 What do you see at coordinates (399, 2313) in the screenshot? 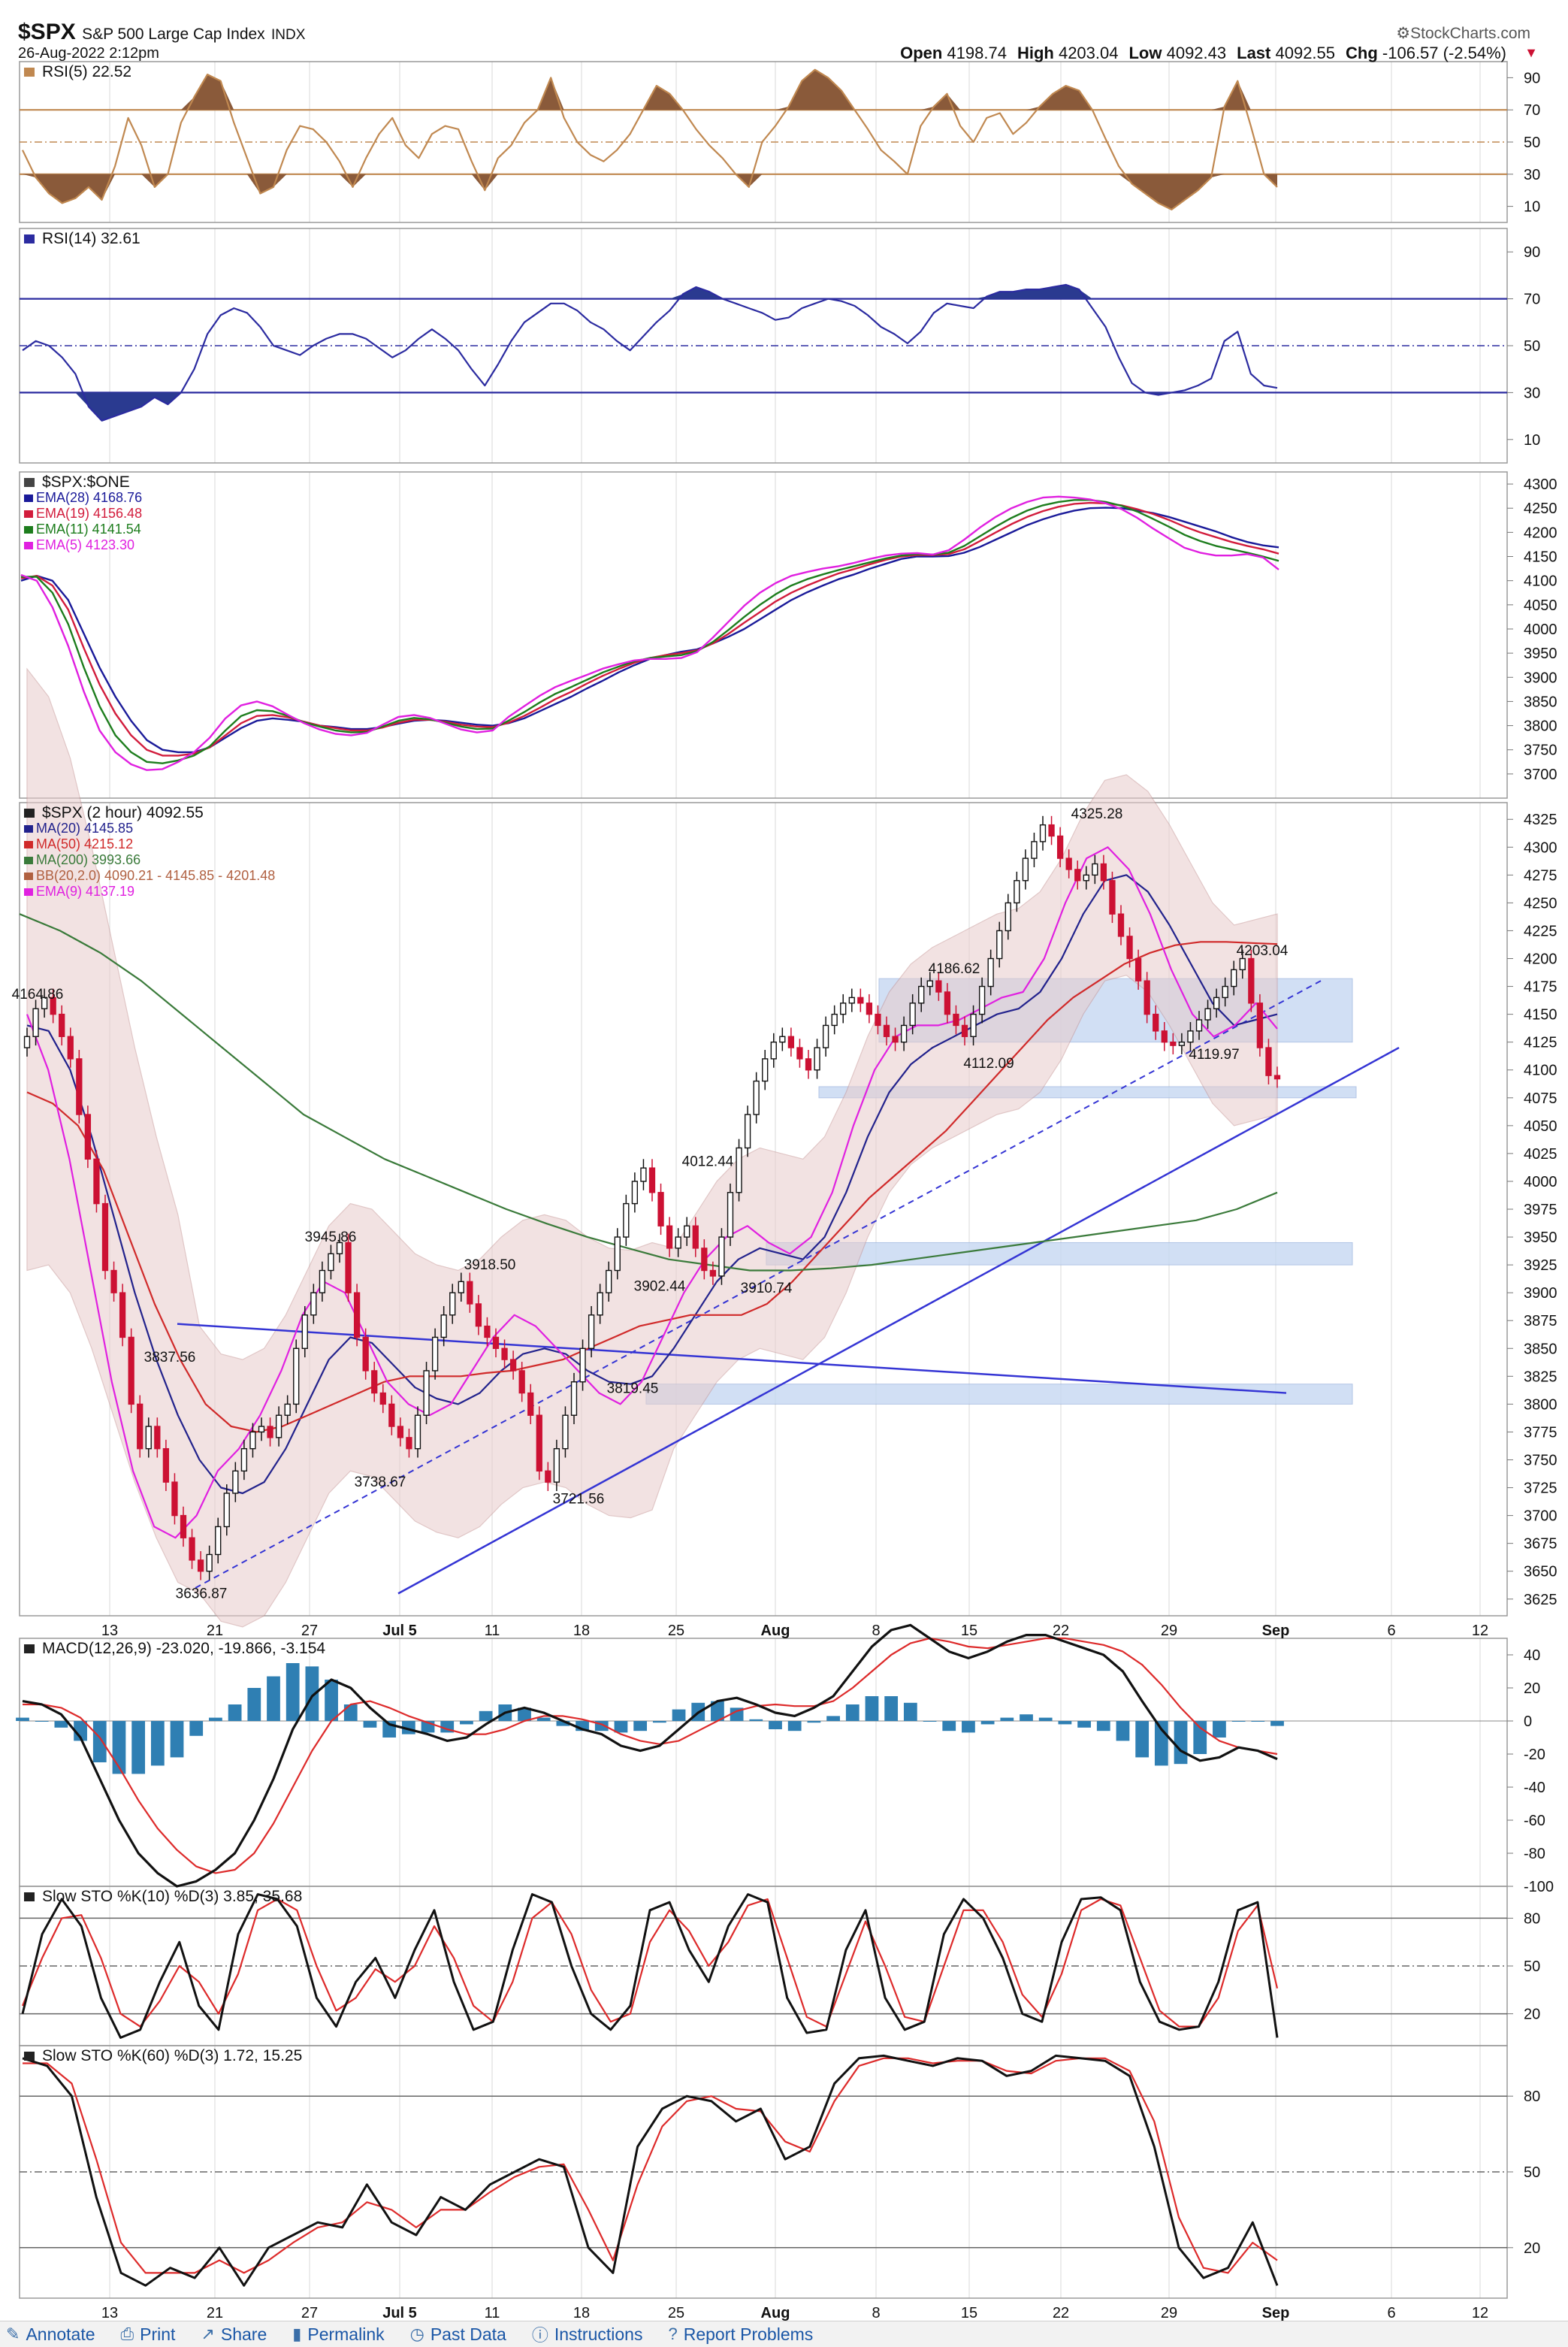
I see `x-tick-label: Jul 5` at bounding box center [399, 2313].